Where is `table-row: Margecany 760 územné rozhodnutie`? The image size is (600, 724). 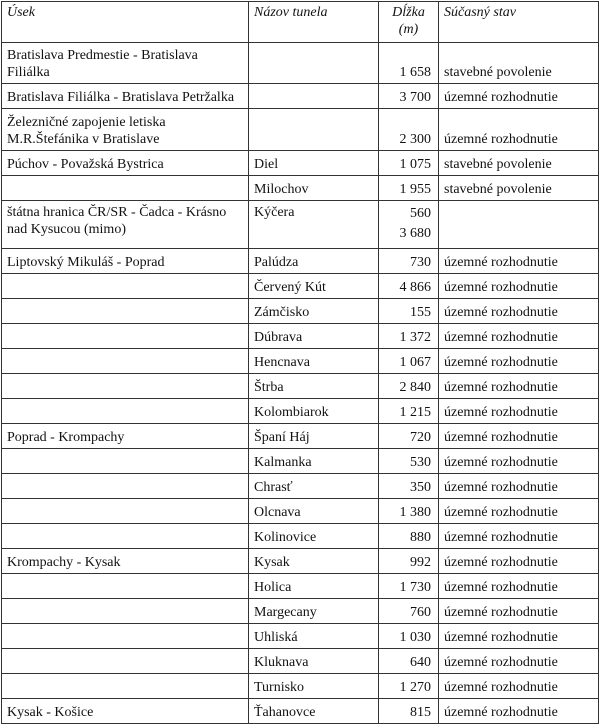 table-row: Margecany 760 územné rozhodnutie is located at coordinates (300, 611).